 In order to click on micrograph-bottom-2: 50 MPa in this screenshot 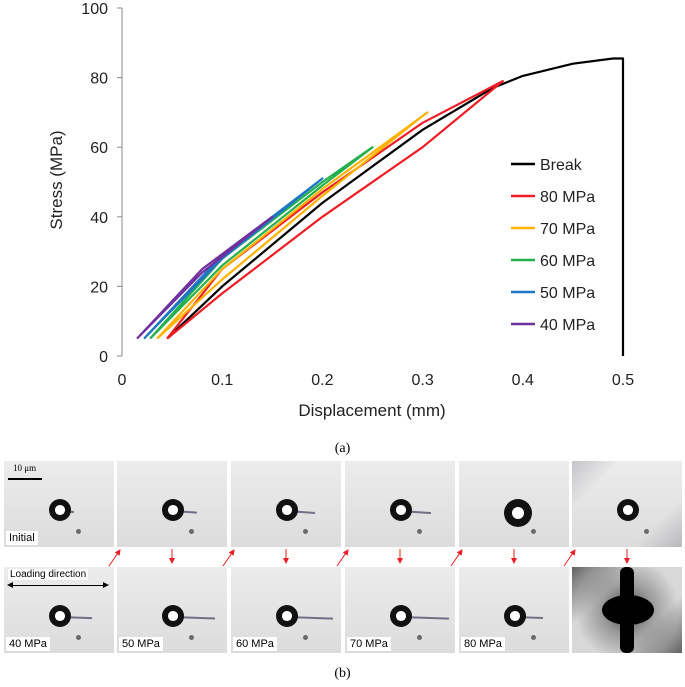, I will do `click(172, 610)`.